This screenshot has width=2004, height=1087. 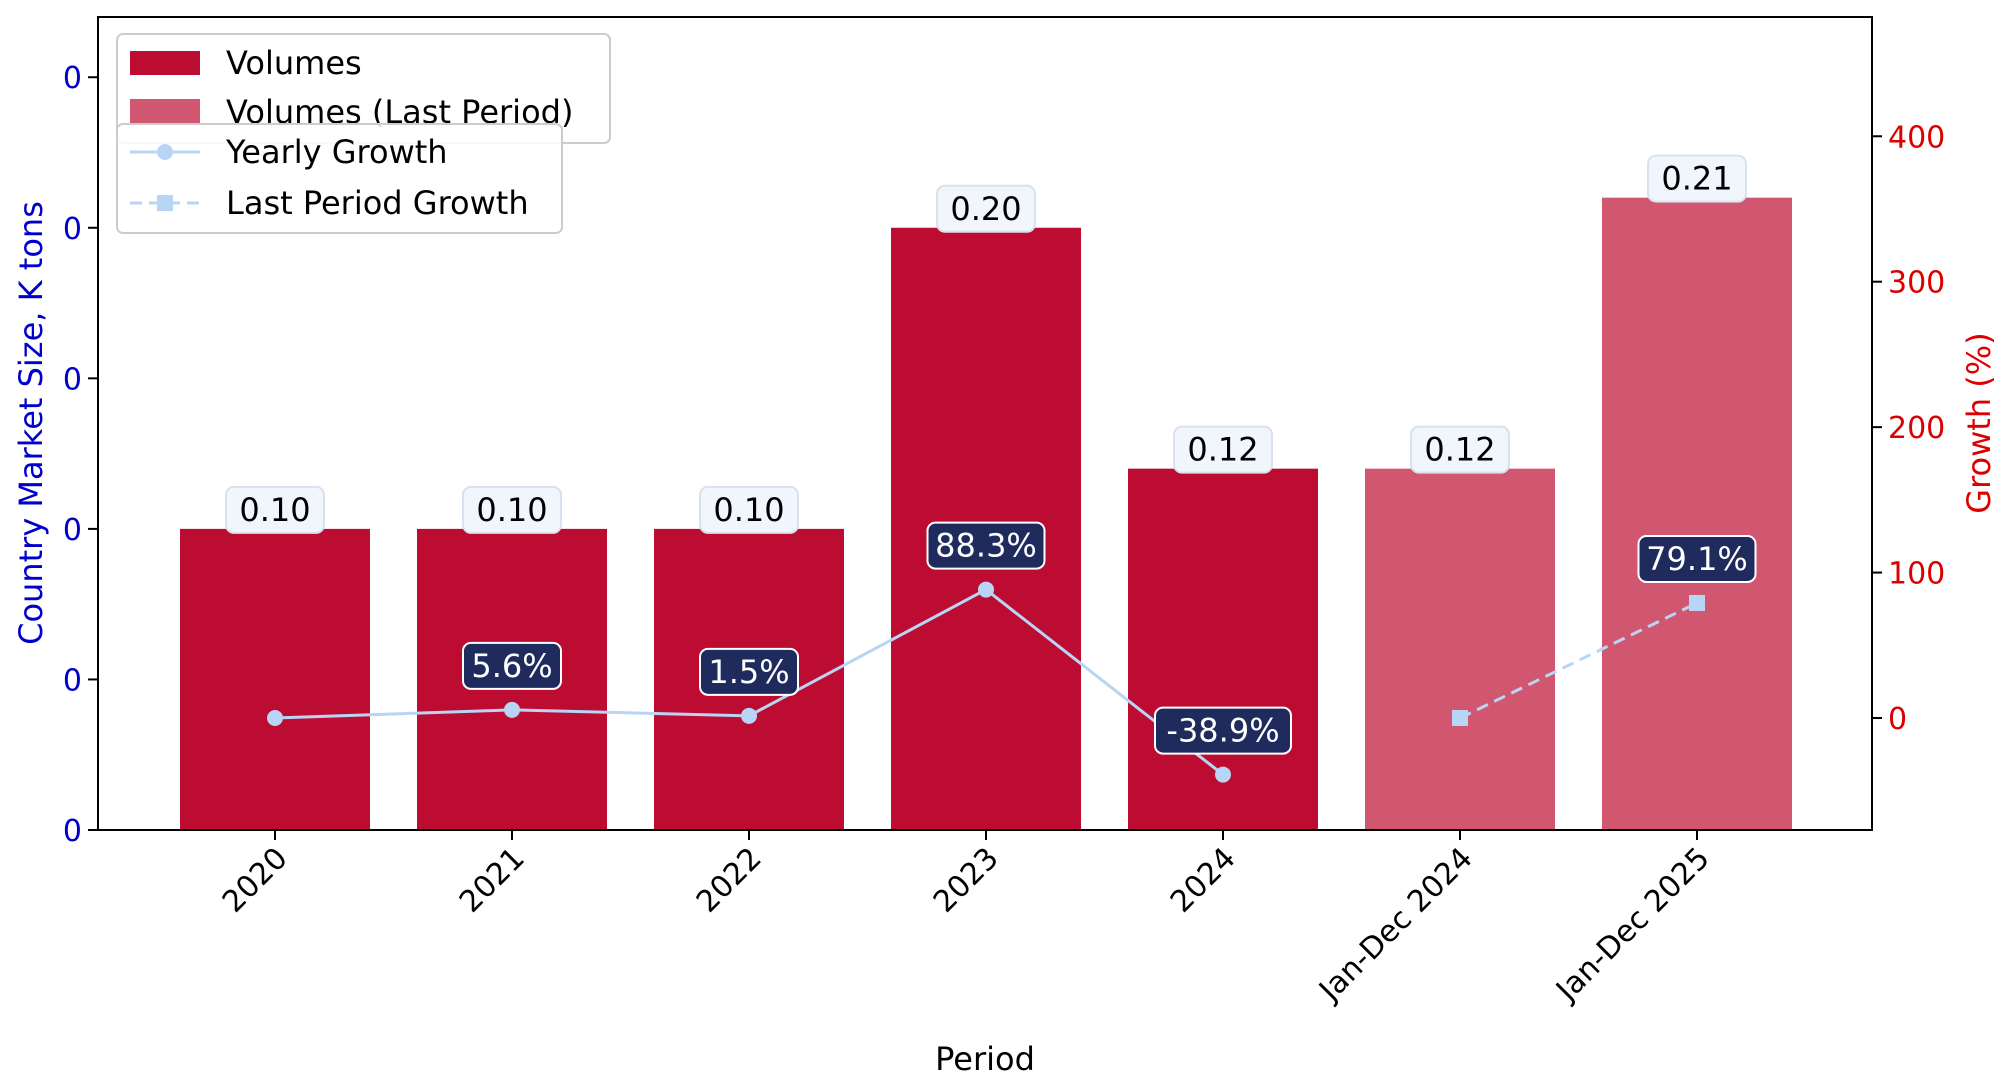 What do you see at coordinates (275, 679) in the screenshot?
I see `bar-volumes-2020` at bounding box center [275, 679].